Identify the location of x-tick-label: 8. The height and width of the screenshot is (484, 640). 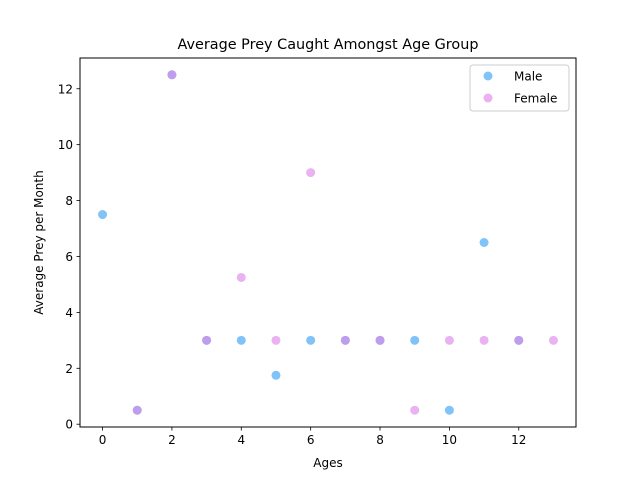
(380, 440).